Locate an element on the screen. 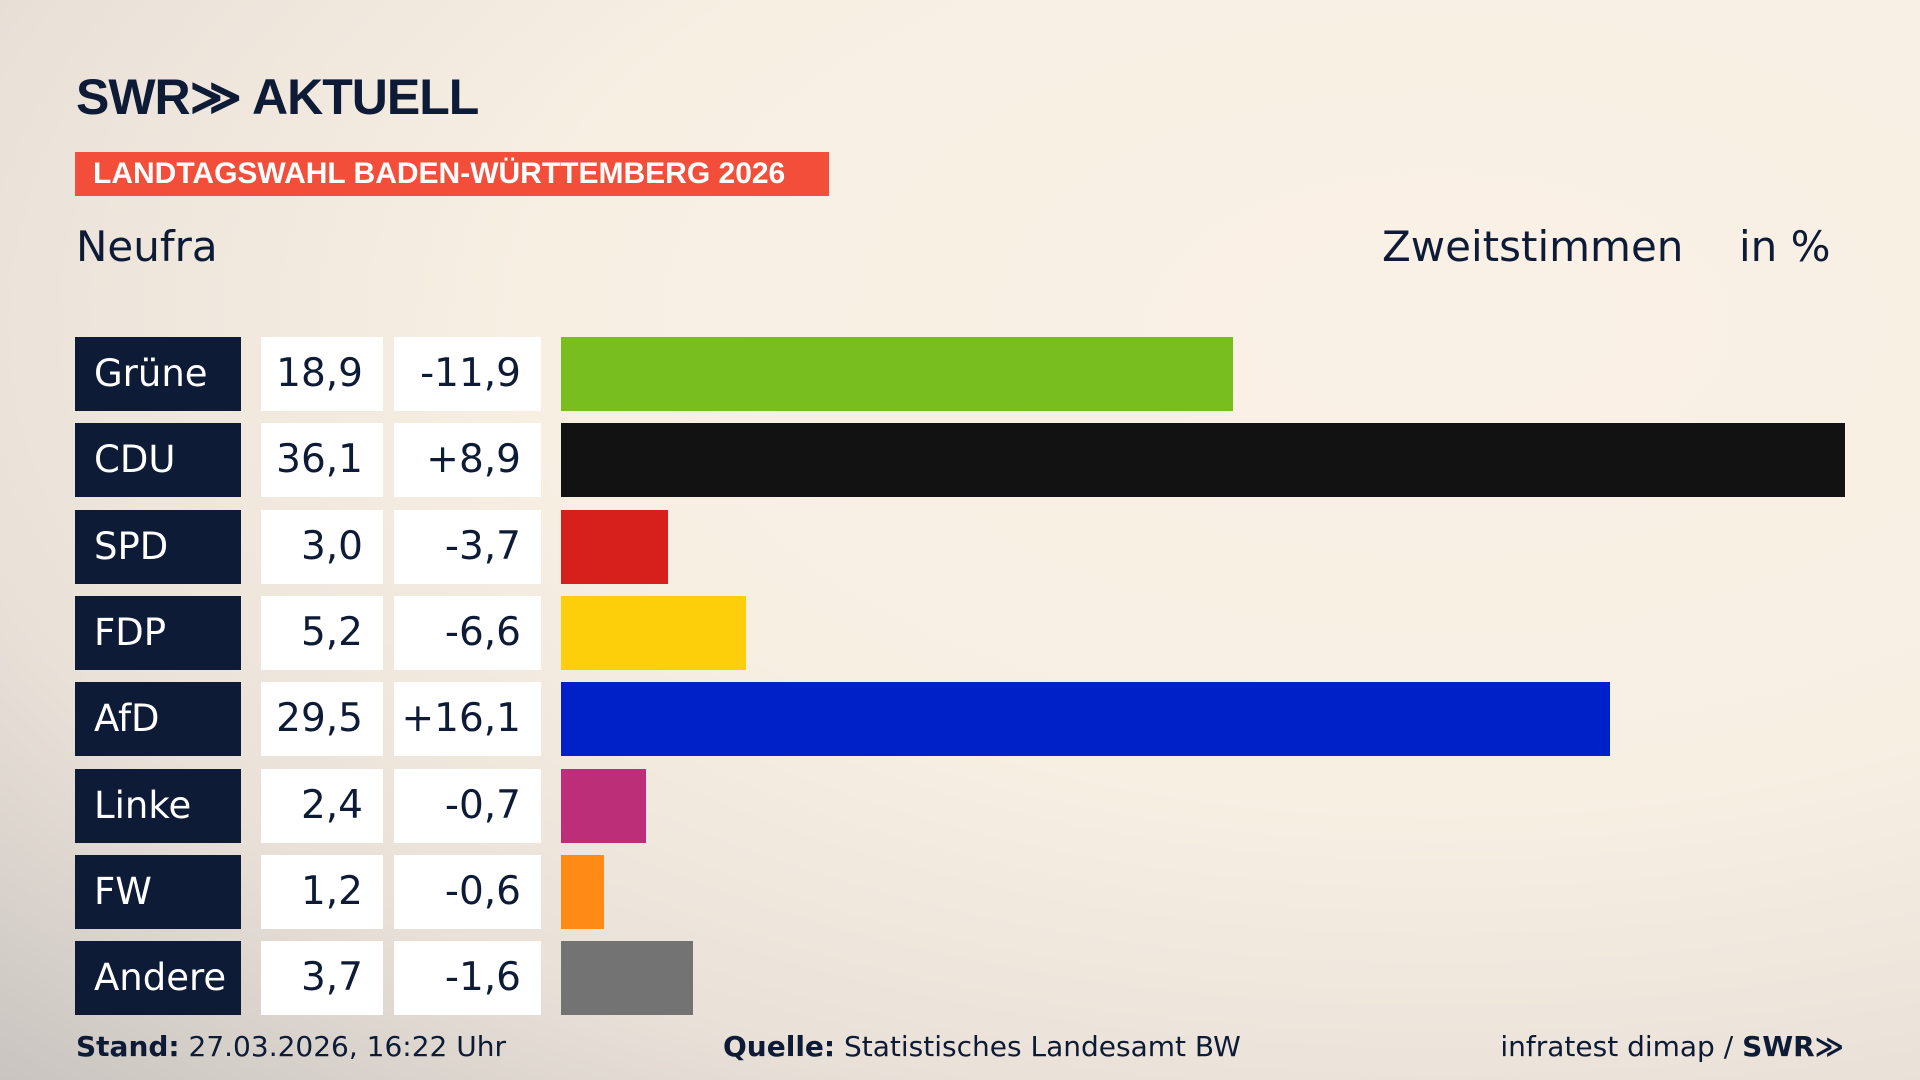  diff-label: -1,6 is located at coordinates (467, 978).